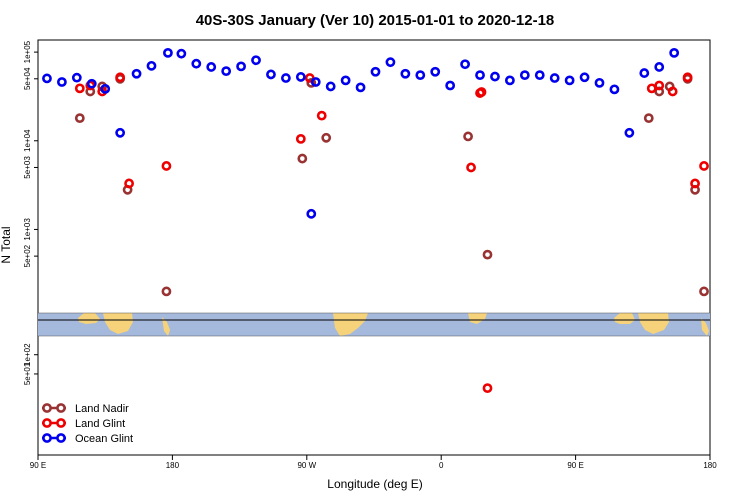  I want to click on legend-label: Land Nadir, so click(102, 409).